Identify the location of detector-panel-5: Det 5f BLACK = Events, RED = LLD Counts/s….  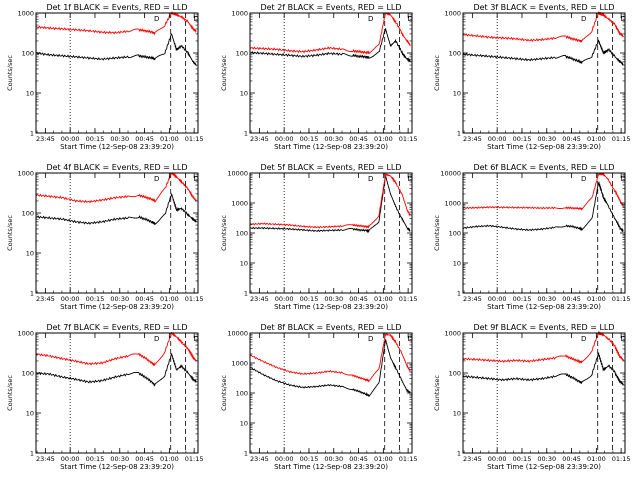
(319, 237).